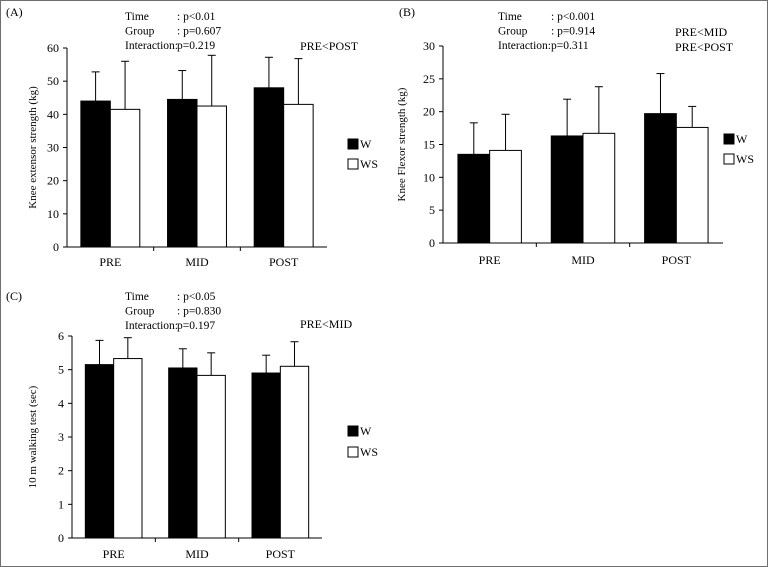 This screenshot has width=768, height=567. Describe the element at coordinates (53, 114) in the screenshot. I see `y-tick-label: 40` at that location.